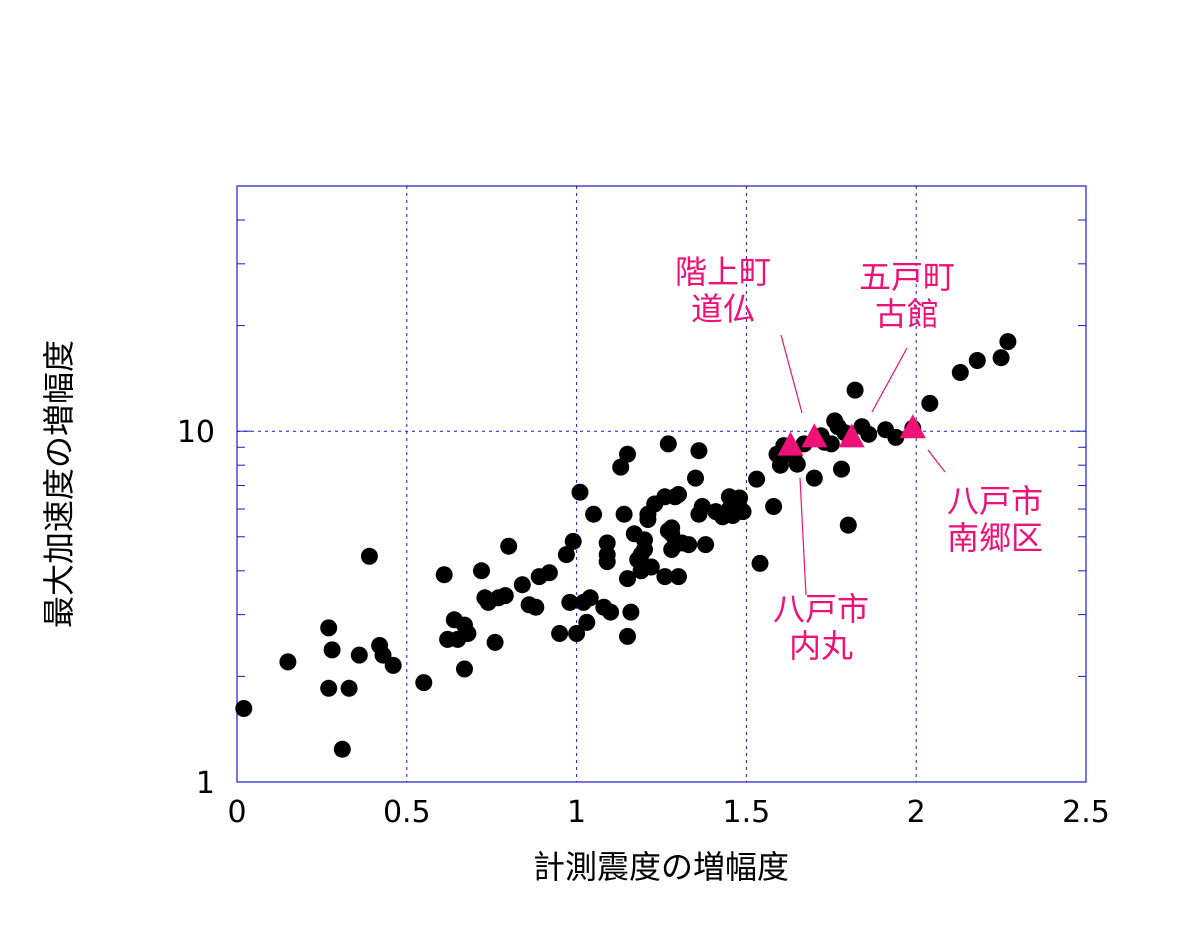 This screenshot has width=1191, height=936. Describe the element at coordinates (196, 432) in the screenshot. I see `y-tick-label: 10` at that location.